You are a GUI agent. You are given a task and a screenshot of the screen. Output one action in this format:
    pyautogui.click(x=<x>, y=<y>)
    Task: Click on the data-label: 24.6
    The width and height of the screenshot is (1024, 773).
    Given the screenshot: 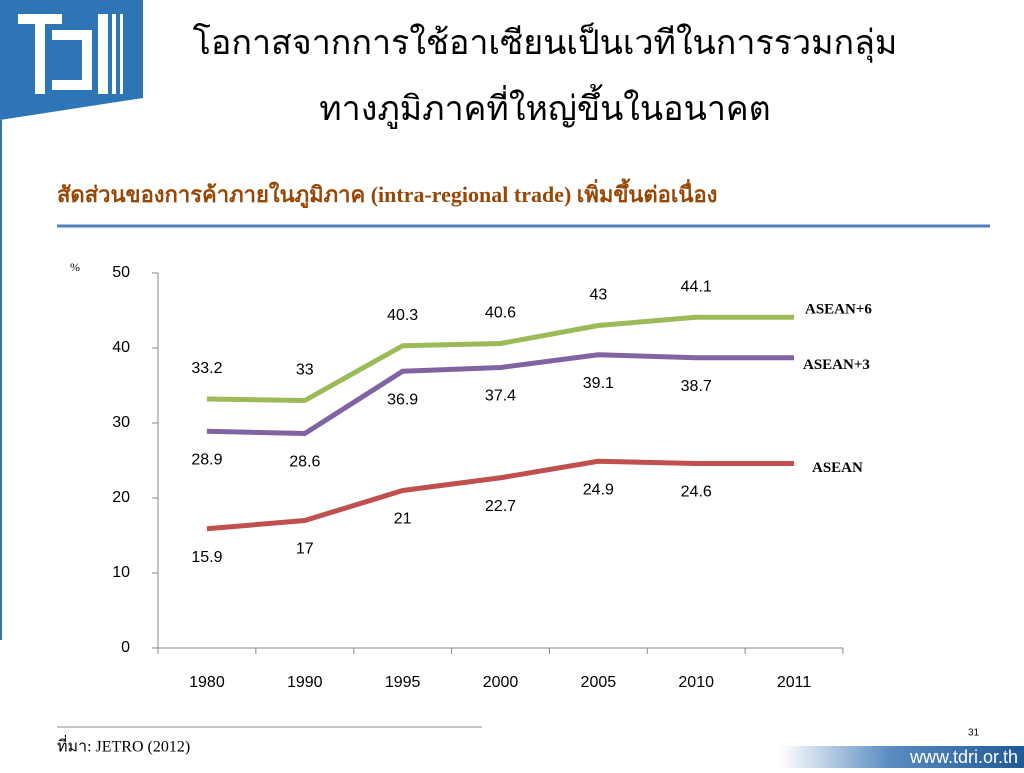 What is the action you would take?
    pyautogui.click(x=696, y=492)
    